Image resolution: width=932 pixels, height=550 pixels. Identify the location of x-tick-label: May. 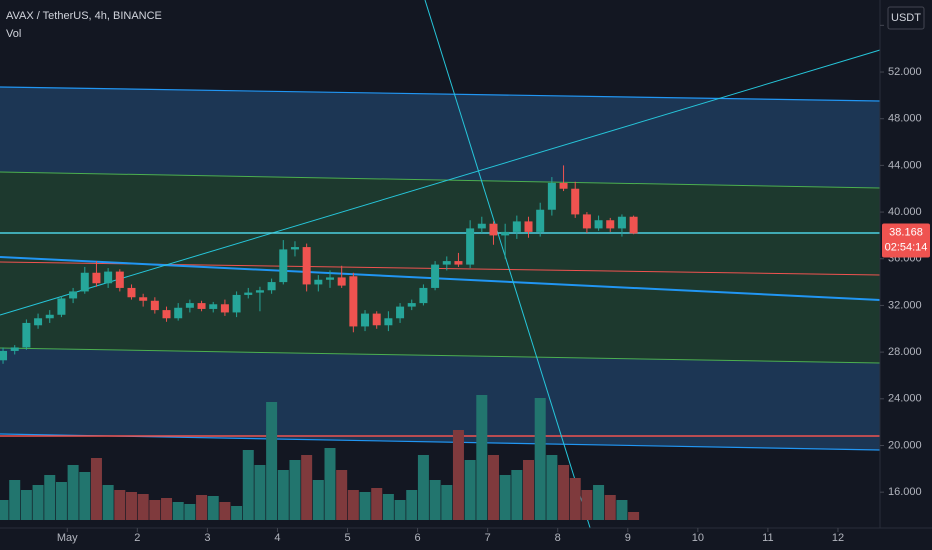
(67, 538).